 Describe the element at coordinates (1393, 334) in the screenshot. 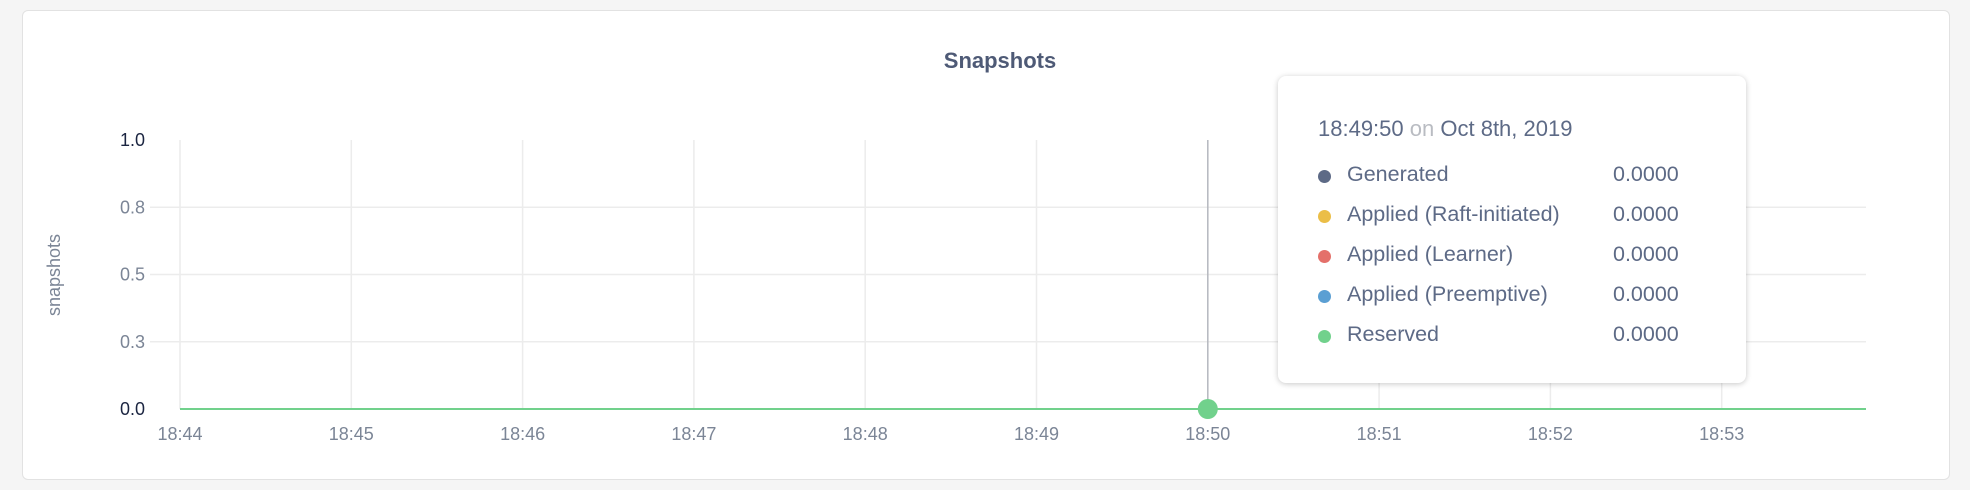

I see `tooltip-series-label: Reserved` at that location.